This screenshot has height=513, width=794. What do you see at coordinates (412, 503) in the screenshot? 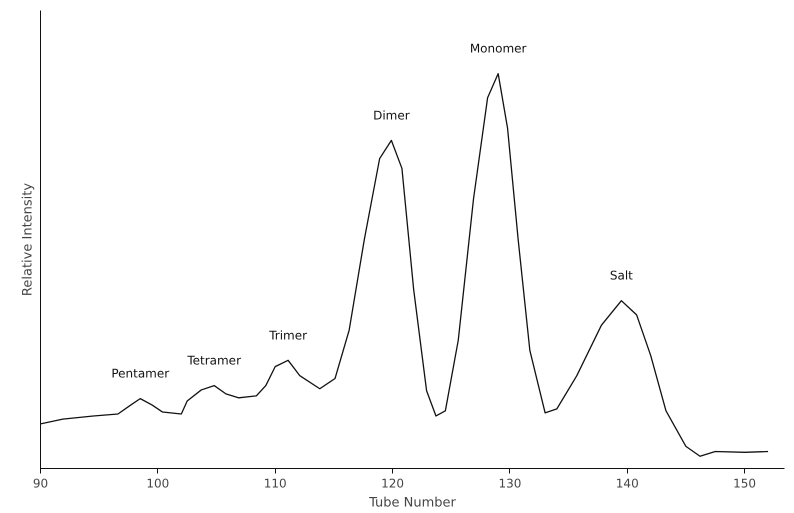
I see `x-axis-title: Tube Number` at bounding box center [412, 503].